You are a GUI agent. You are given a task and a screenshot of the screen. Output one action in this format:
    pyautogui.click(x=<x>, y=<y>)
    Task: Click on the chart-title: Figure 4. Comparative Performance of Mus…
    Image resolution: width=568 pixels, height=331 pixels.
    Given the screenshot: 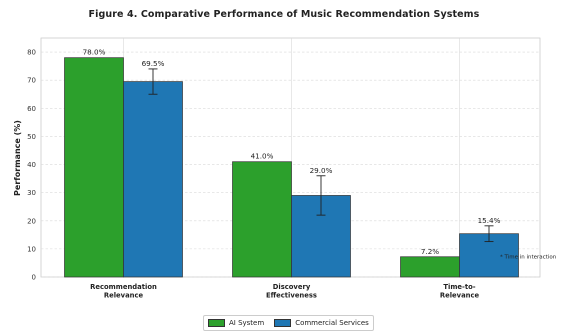 What is the action you would take?
    pyautogui.click(x=284, y=14)
    